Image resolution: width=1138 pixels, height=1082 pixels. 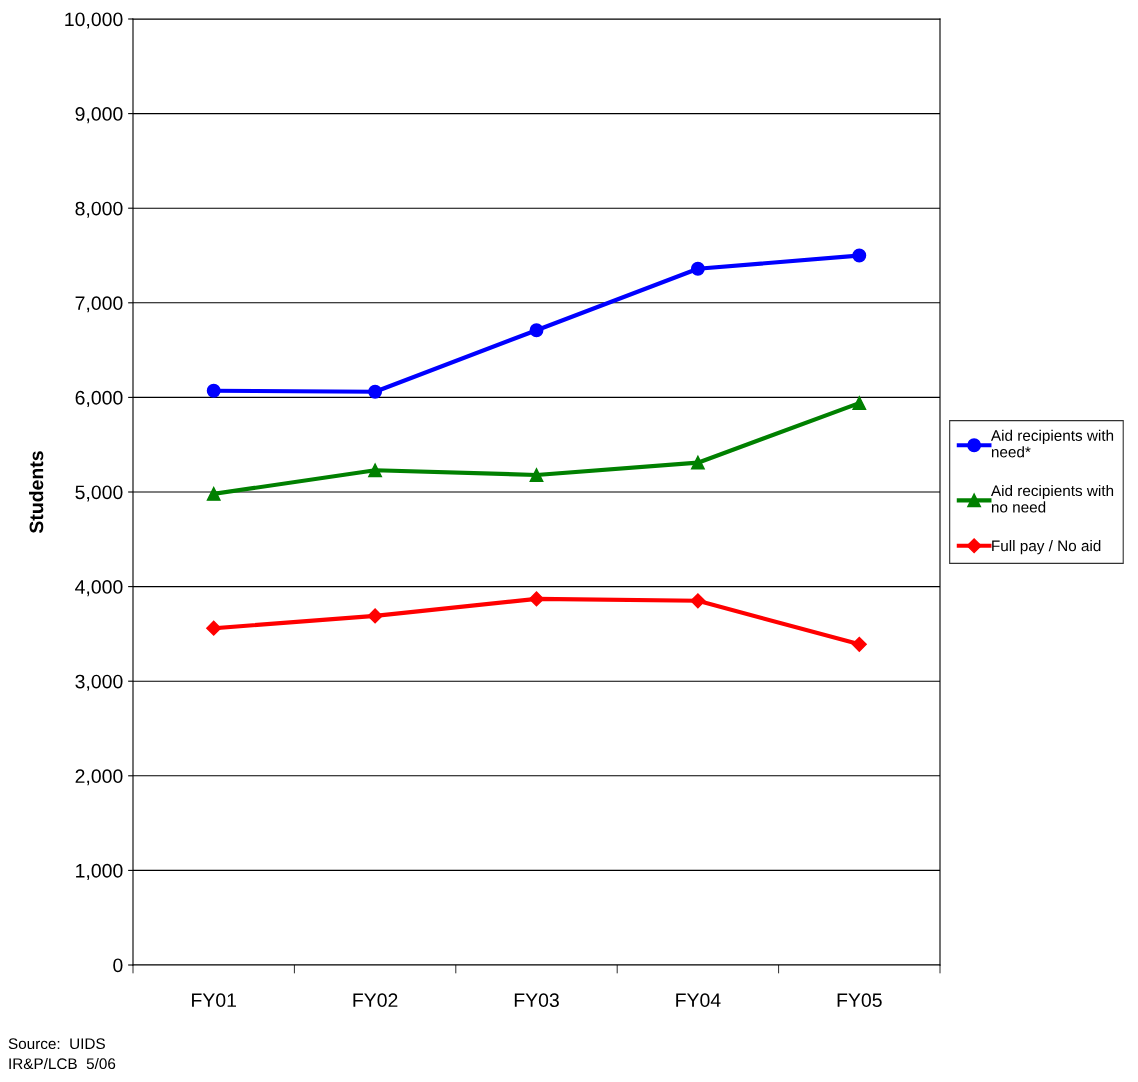 What do you see at coordinates (94, 20) in the screenshot?
I see `y-tick-label: 10,000` at bounding box center [94, 20].